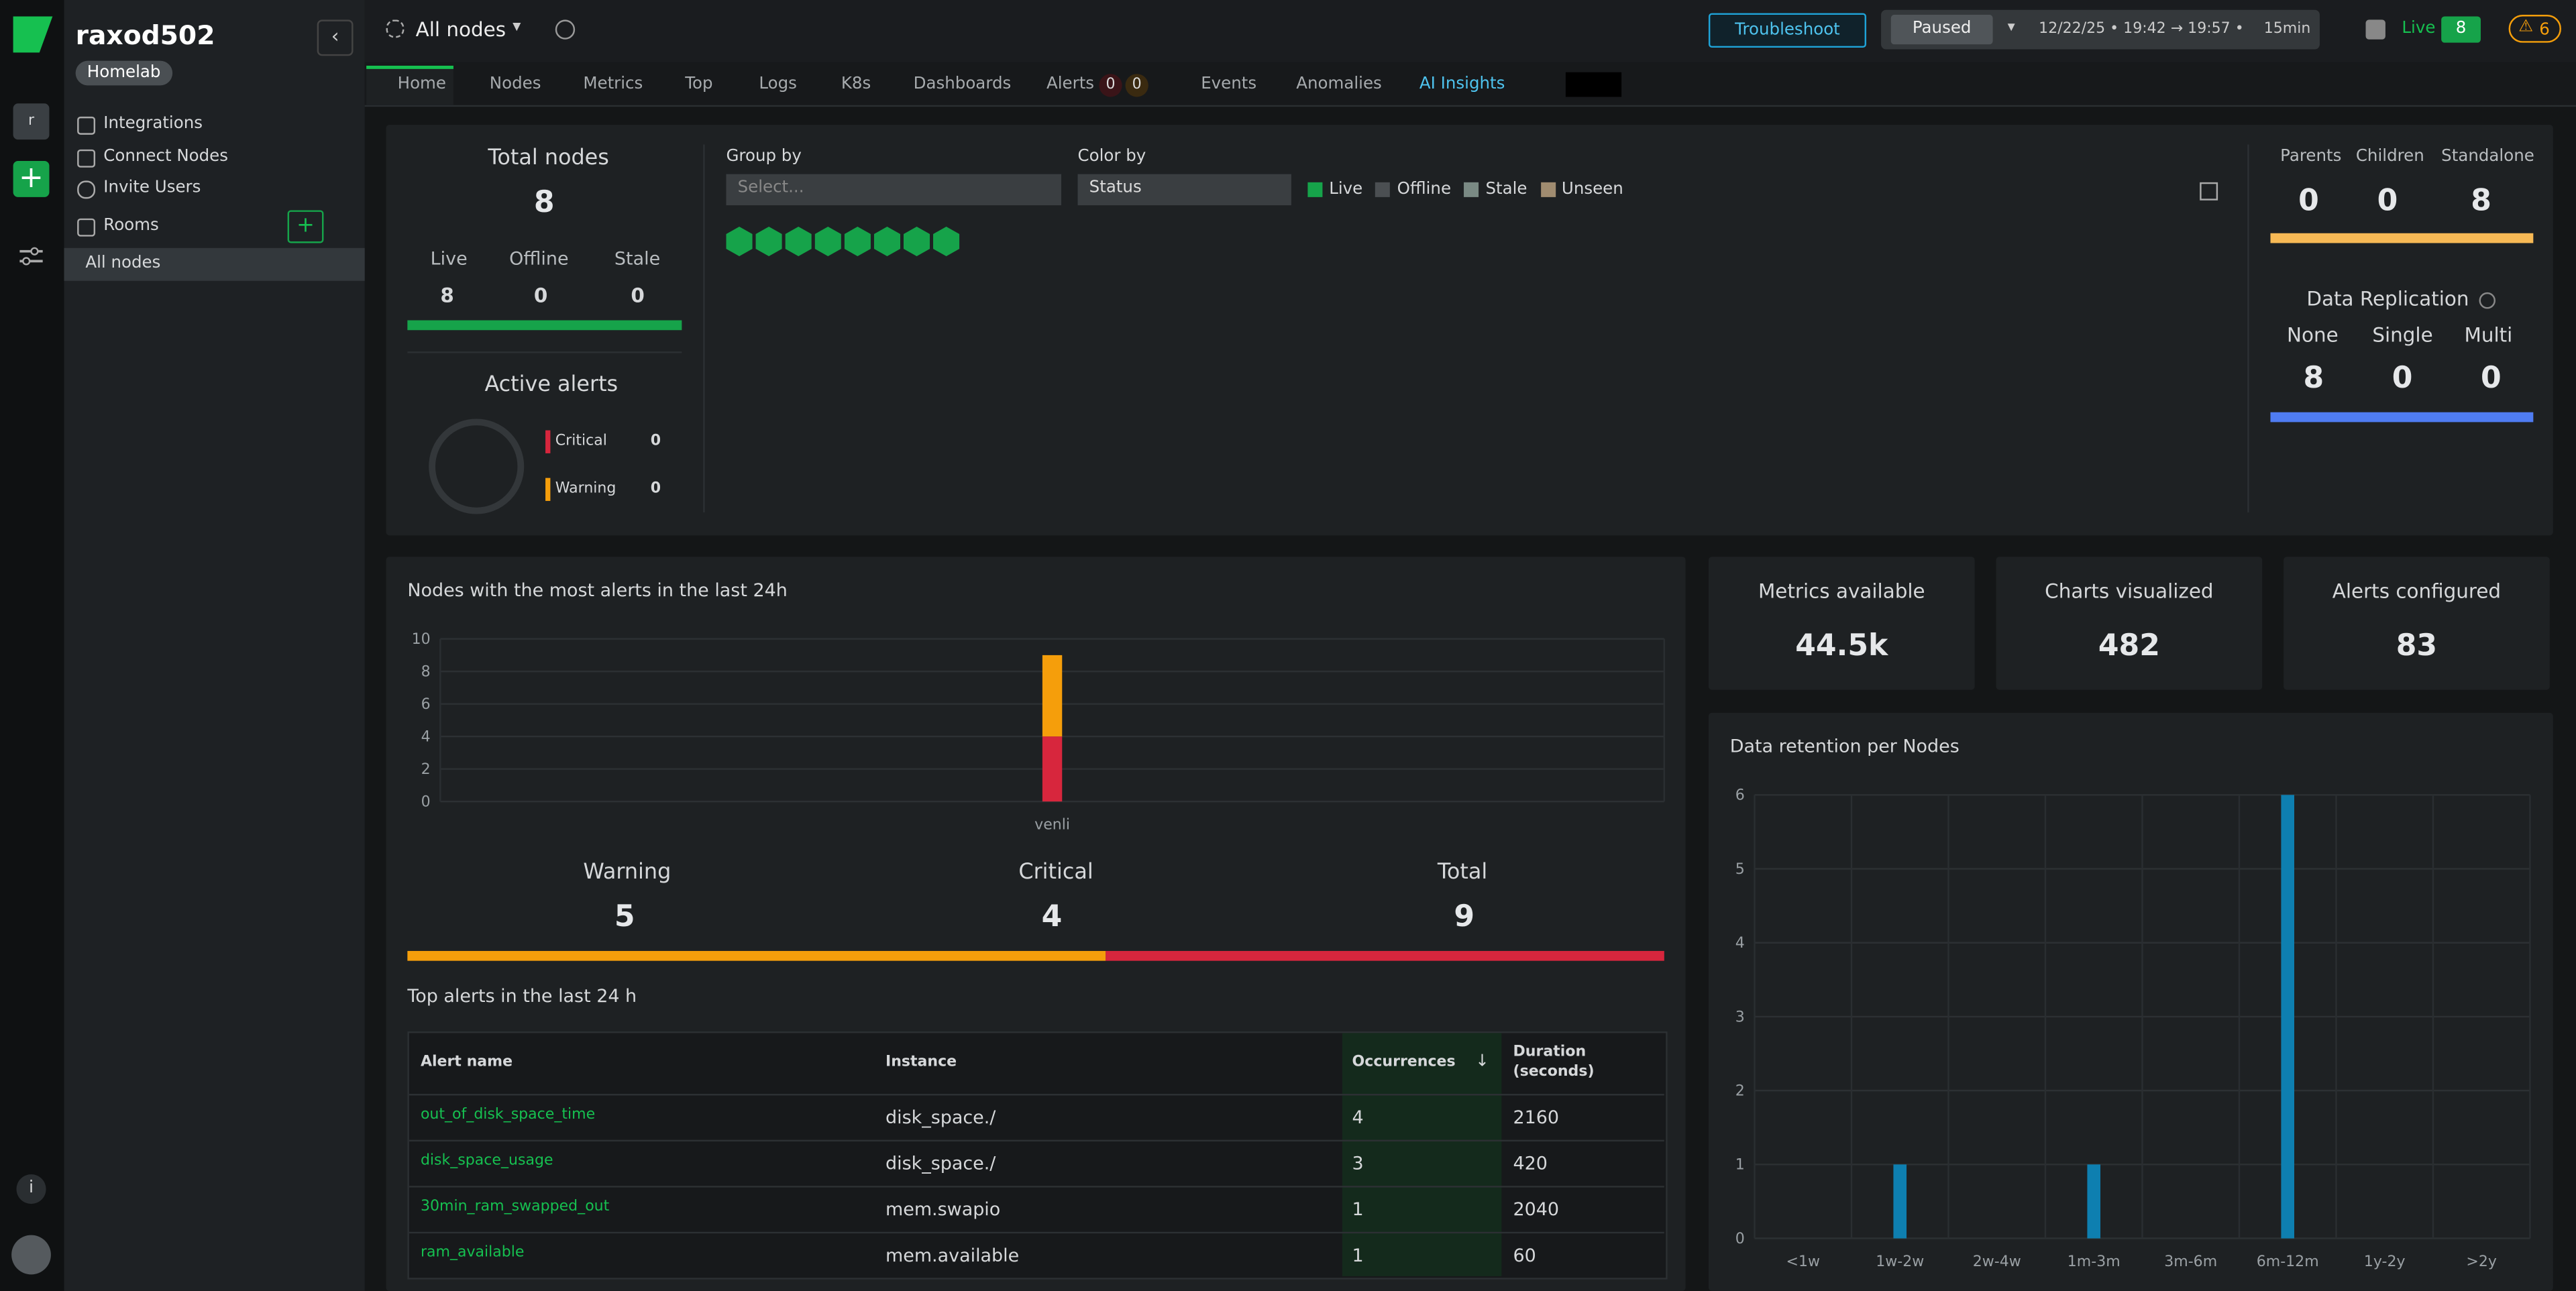  Describe the element at coordinates (421, 84) in the screenshot. I see `tab: Home` at that location.